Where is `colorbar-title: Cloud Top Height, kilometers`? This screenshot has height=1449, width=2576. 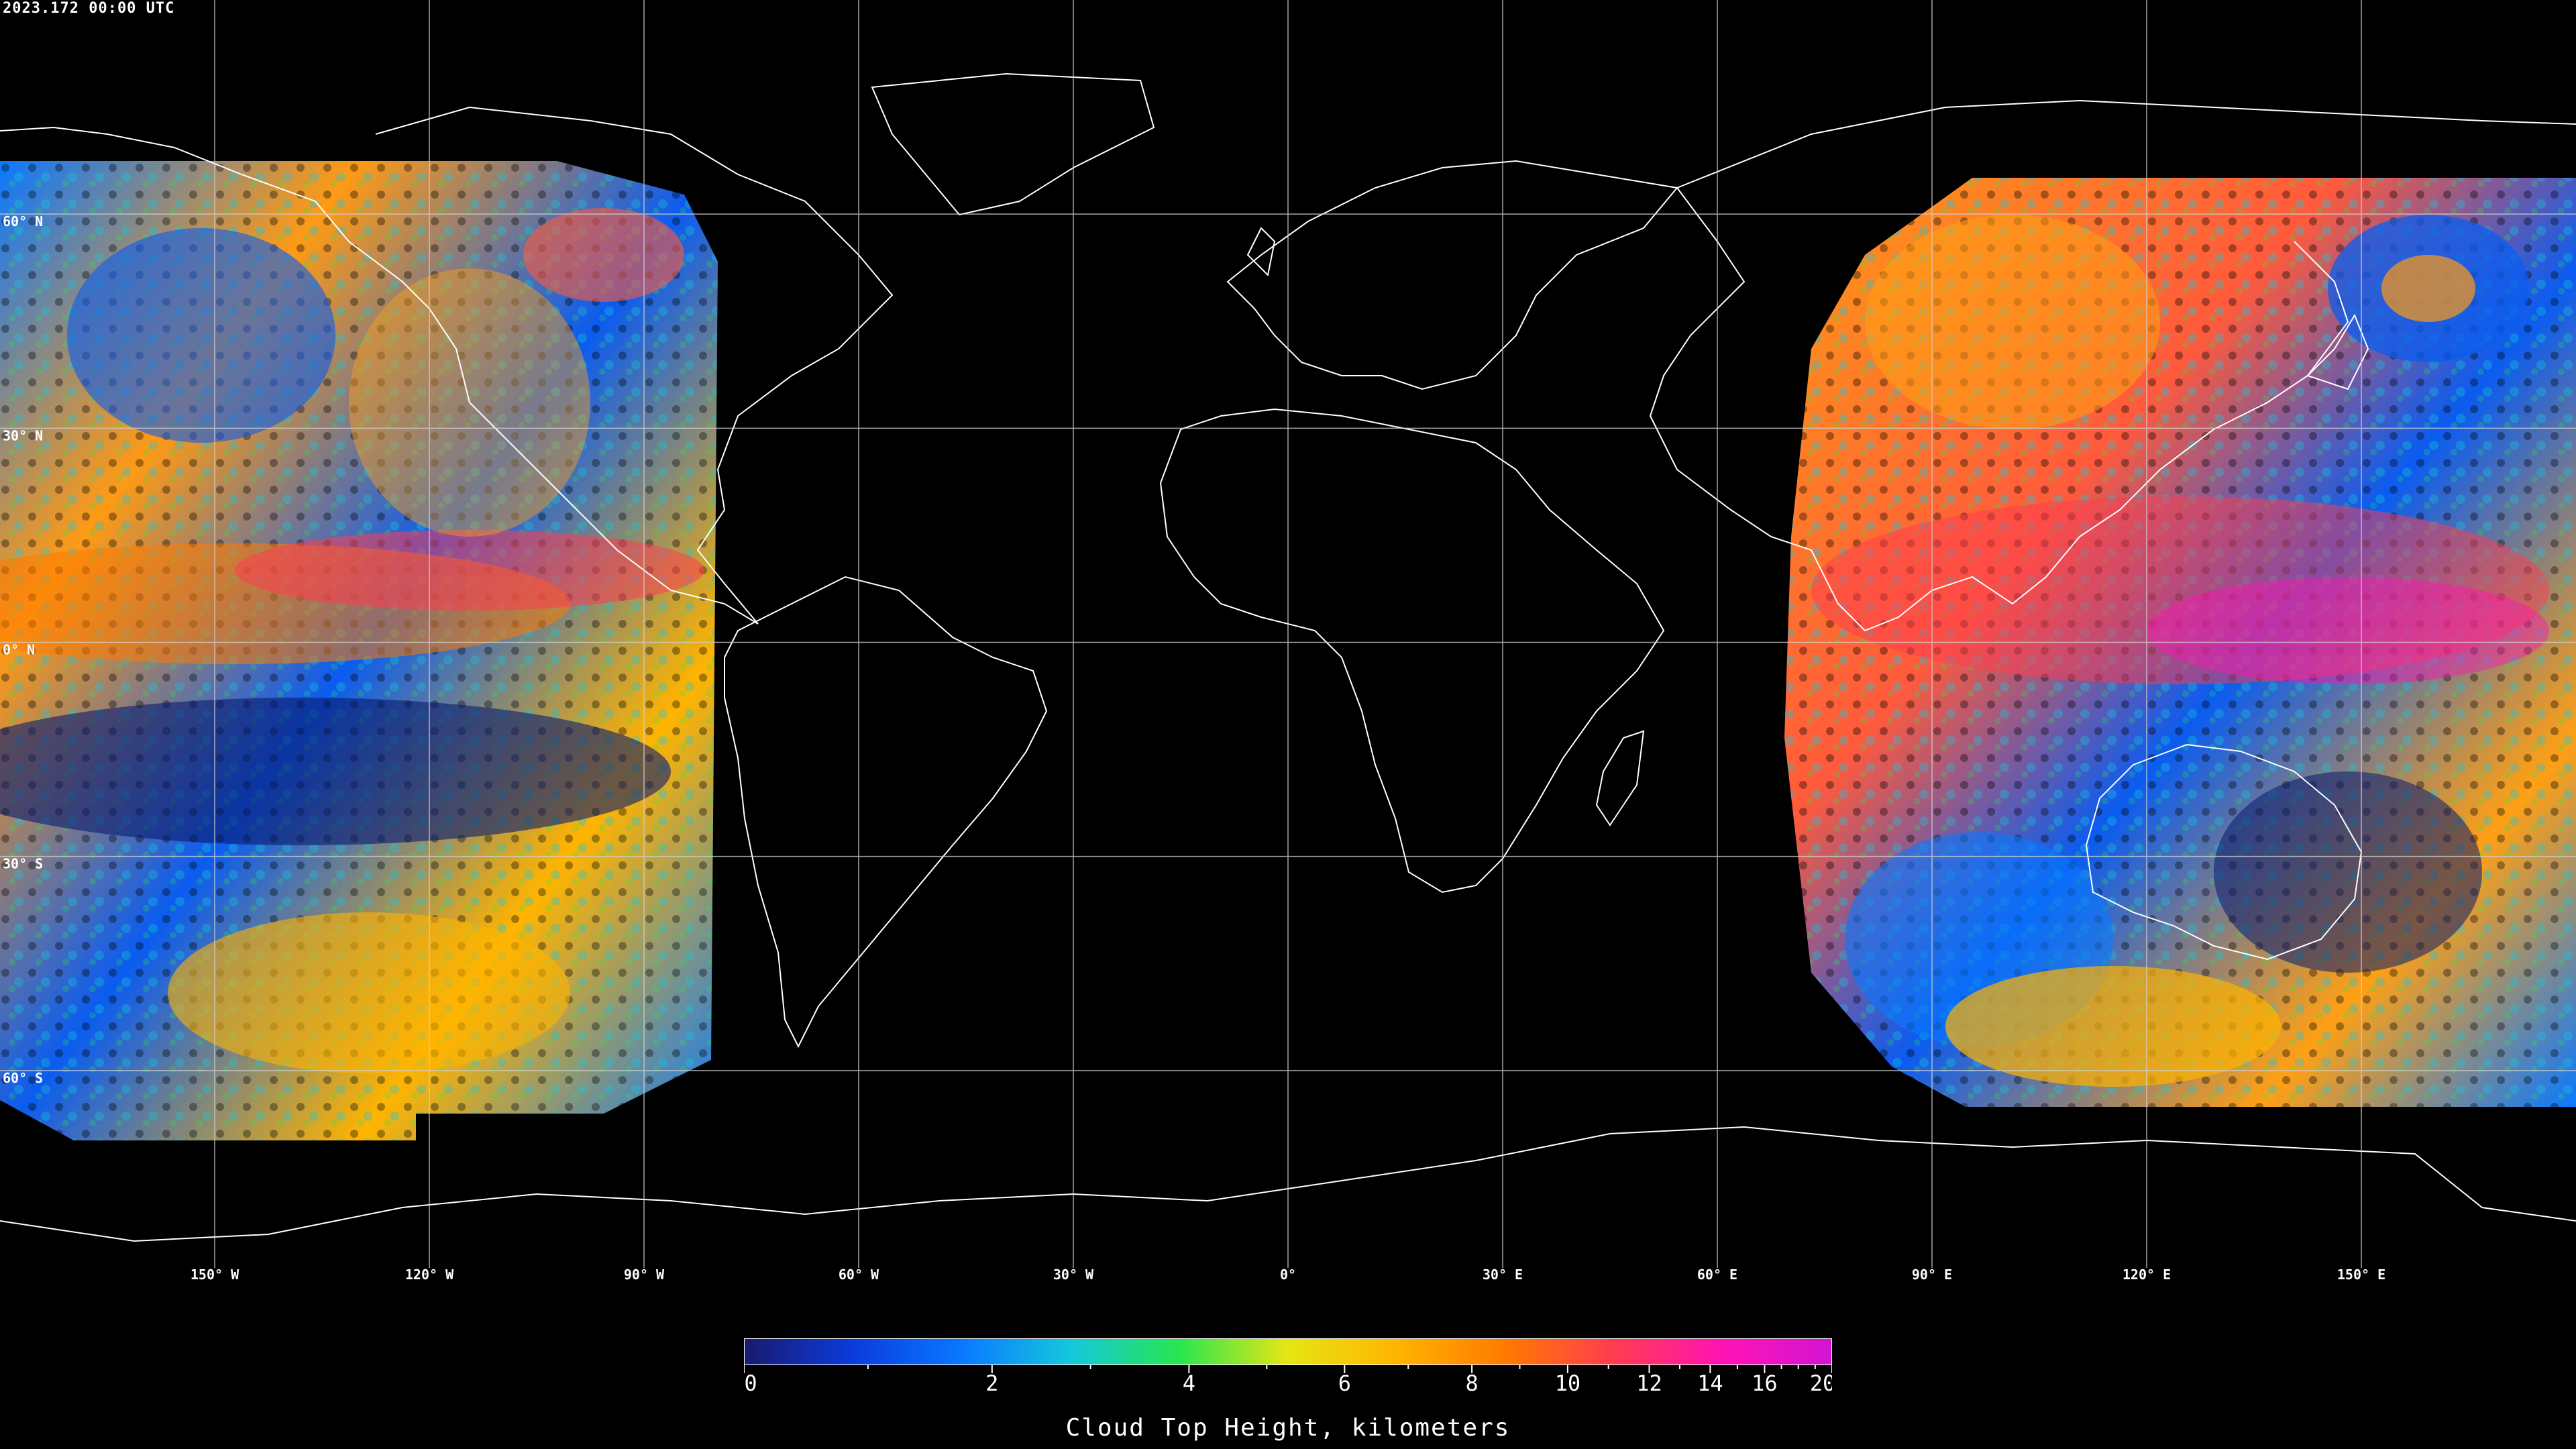
colorbar-title: Cloud Top Height, kilometers is located at coordinates (1288, 1428).